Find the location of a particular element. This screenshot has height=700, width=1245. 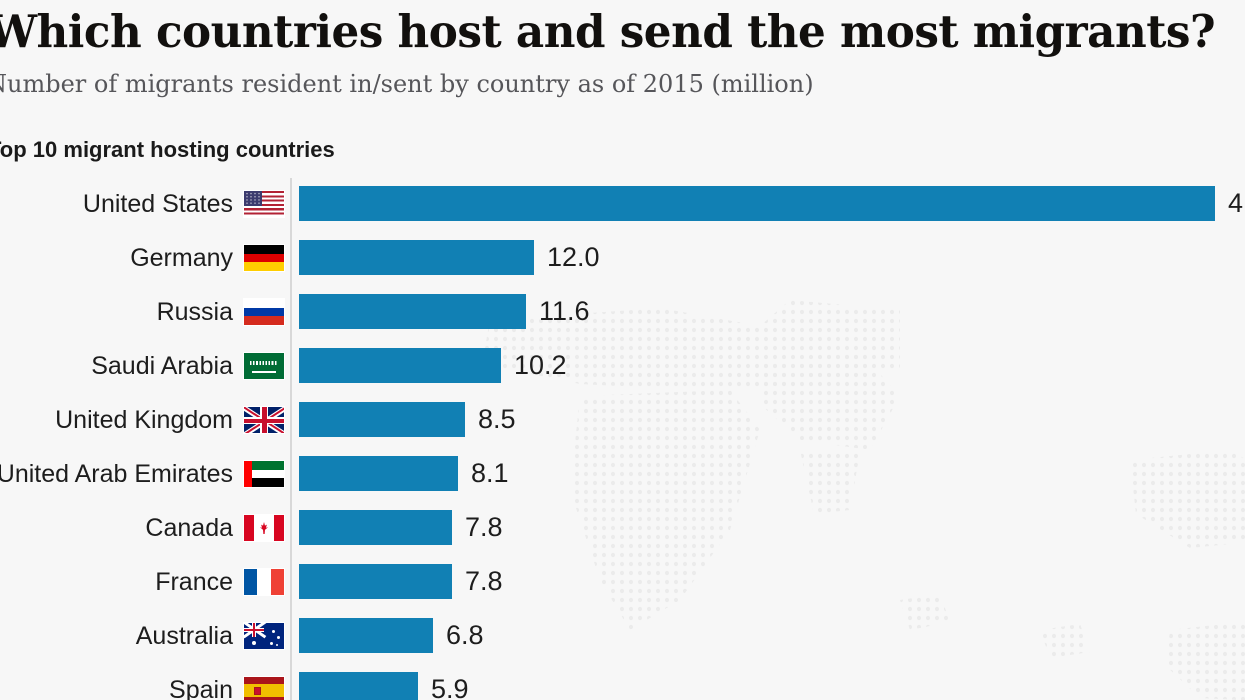

bar-value-label: 5.9 is located at coordinates (450, 687).